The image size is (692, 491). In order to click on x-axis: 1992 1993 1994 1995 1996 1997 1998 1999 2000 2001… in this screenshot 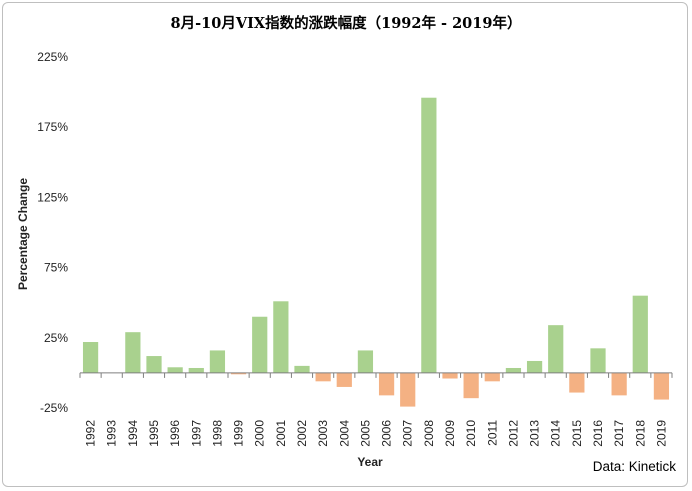, I will do `click(376, 409)`.